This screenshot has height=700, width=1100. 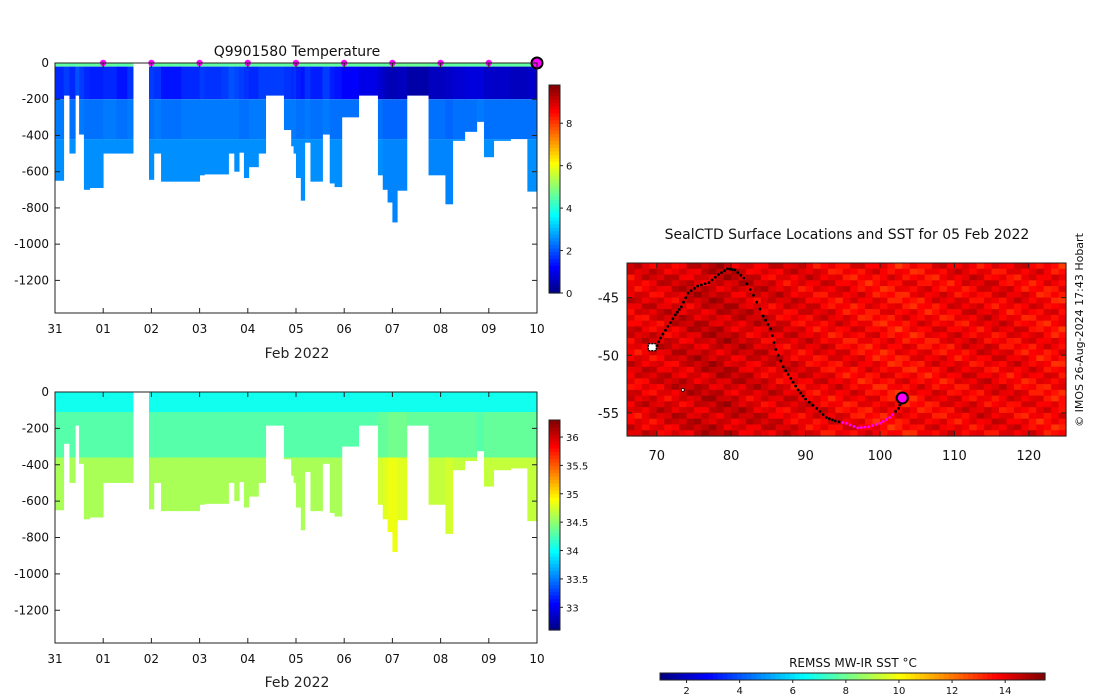 What do you see at coordinates (865, 676) in the screenshot?
I see `sst-colorbar-segment` at bounding box center [865, 676].